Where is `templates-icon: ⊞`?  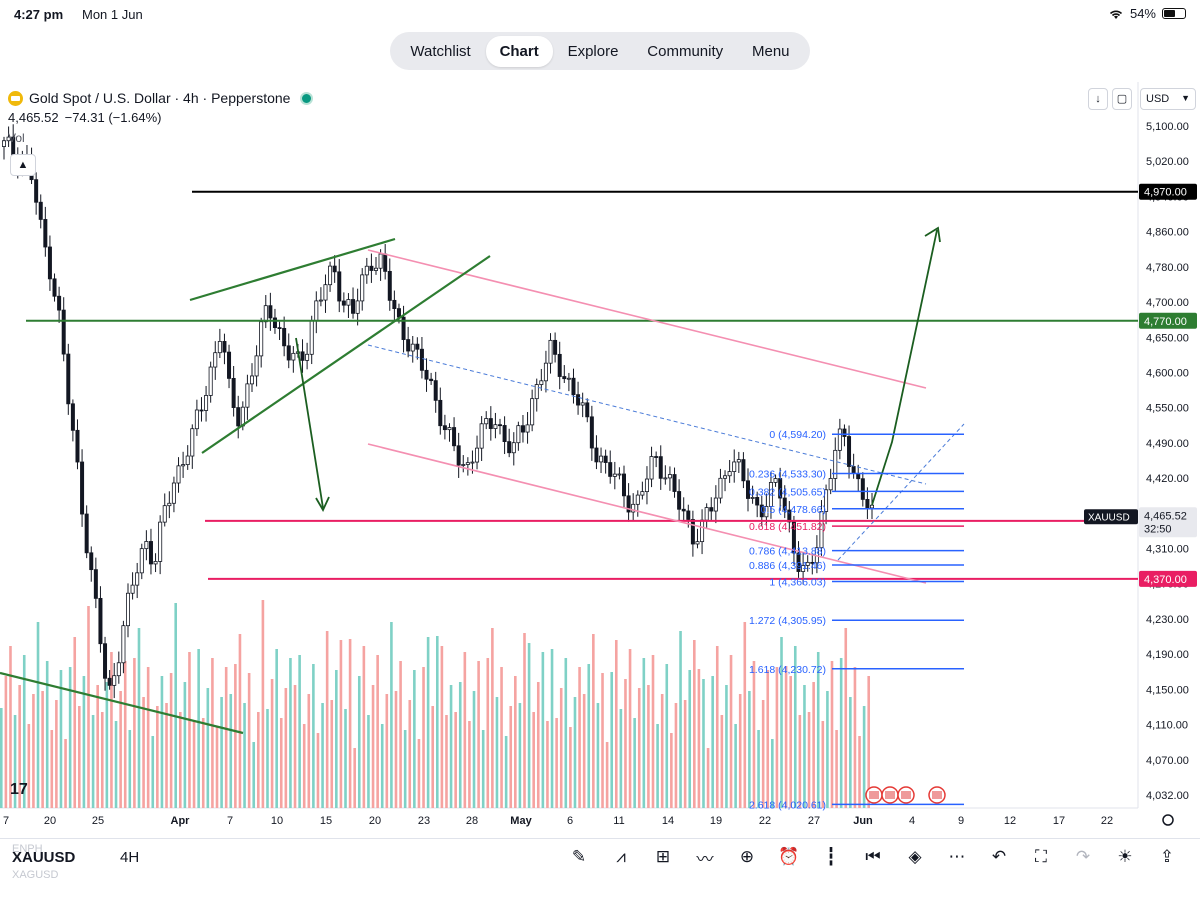
templates-icon: ⊞ is located at coordinates (663, 856).